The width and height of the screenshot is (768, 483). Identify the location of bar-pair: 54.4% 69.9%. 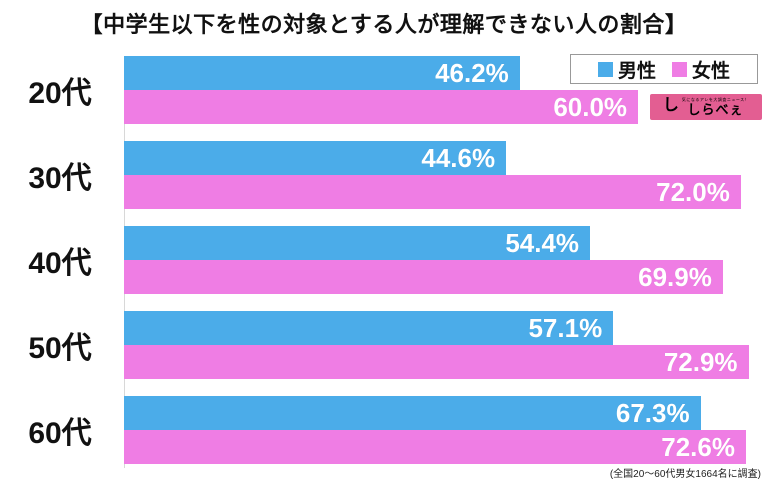
(441, 260).